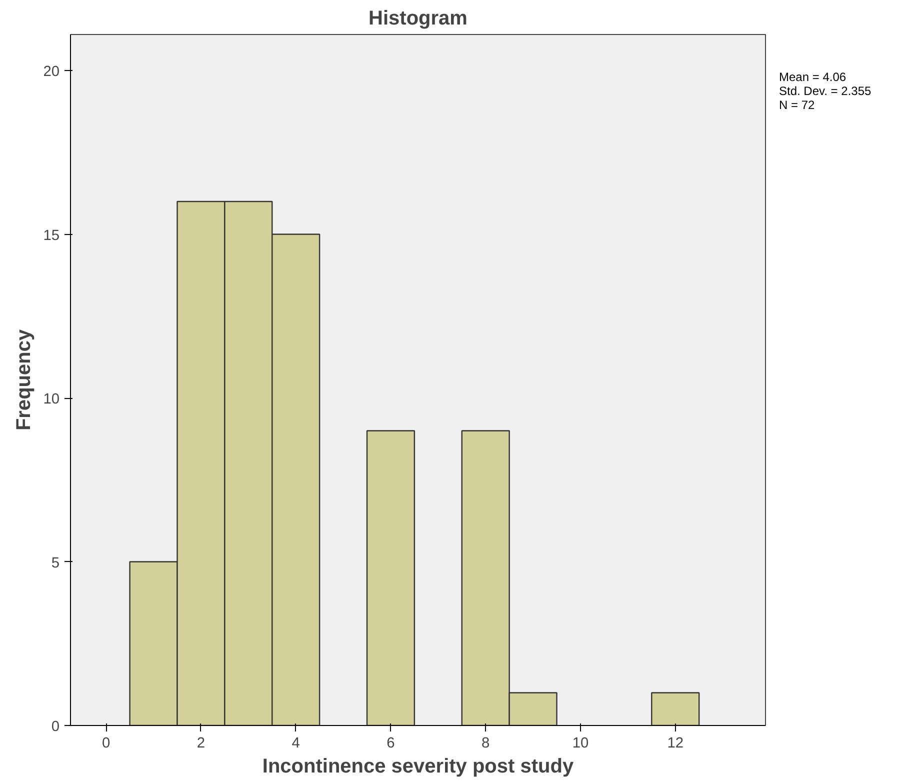  What do you see at coordinates (51, 236) in the screenshot?
I see `y-tick-label: 15` at bounding box center [51, 236].